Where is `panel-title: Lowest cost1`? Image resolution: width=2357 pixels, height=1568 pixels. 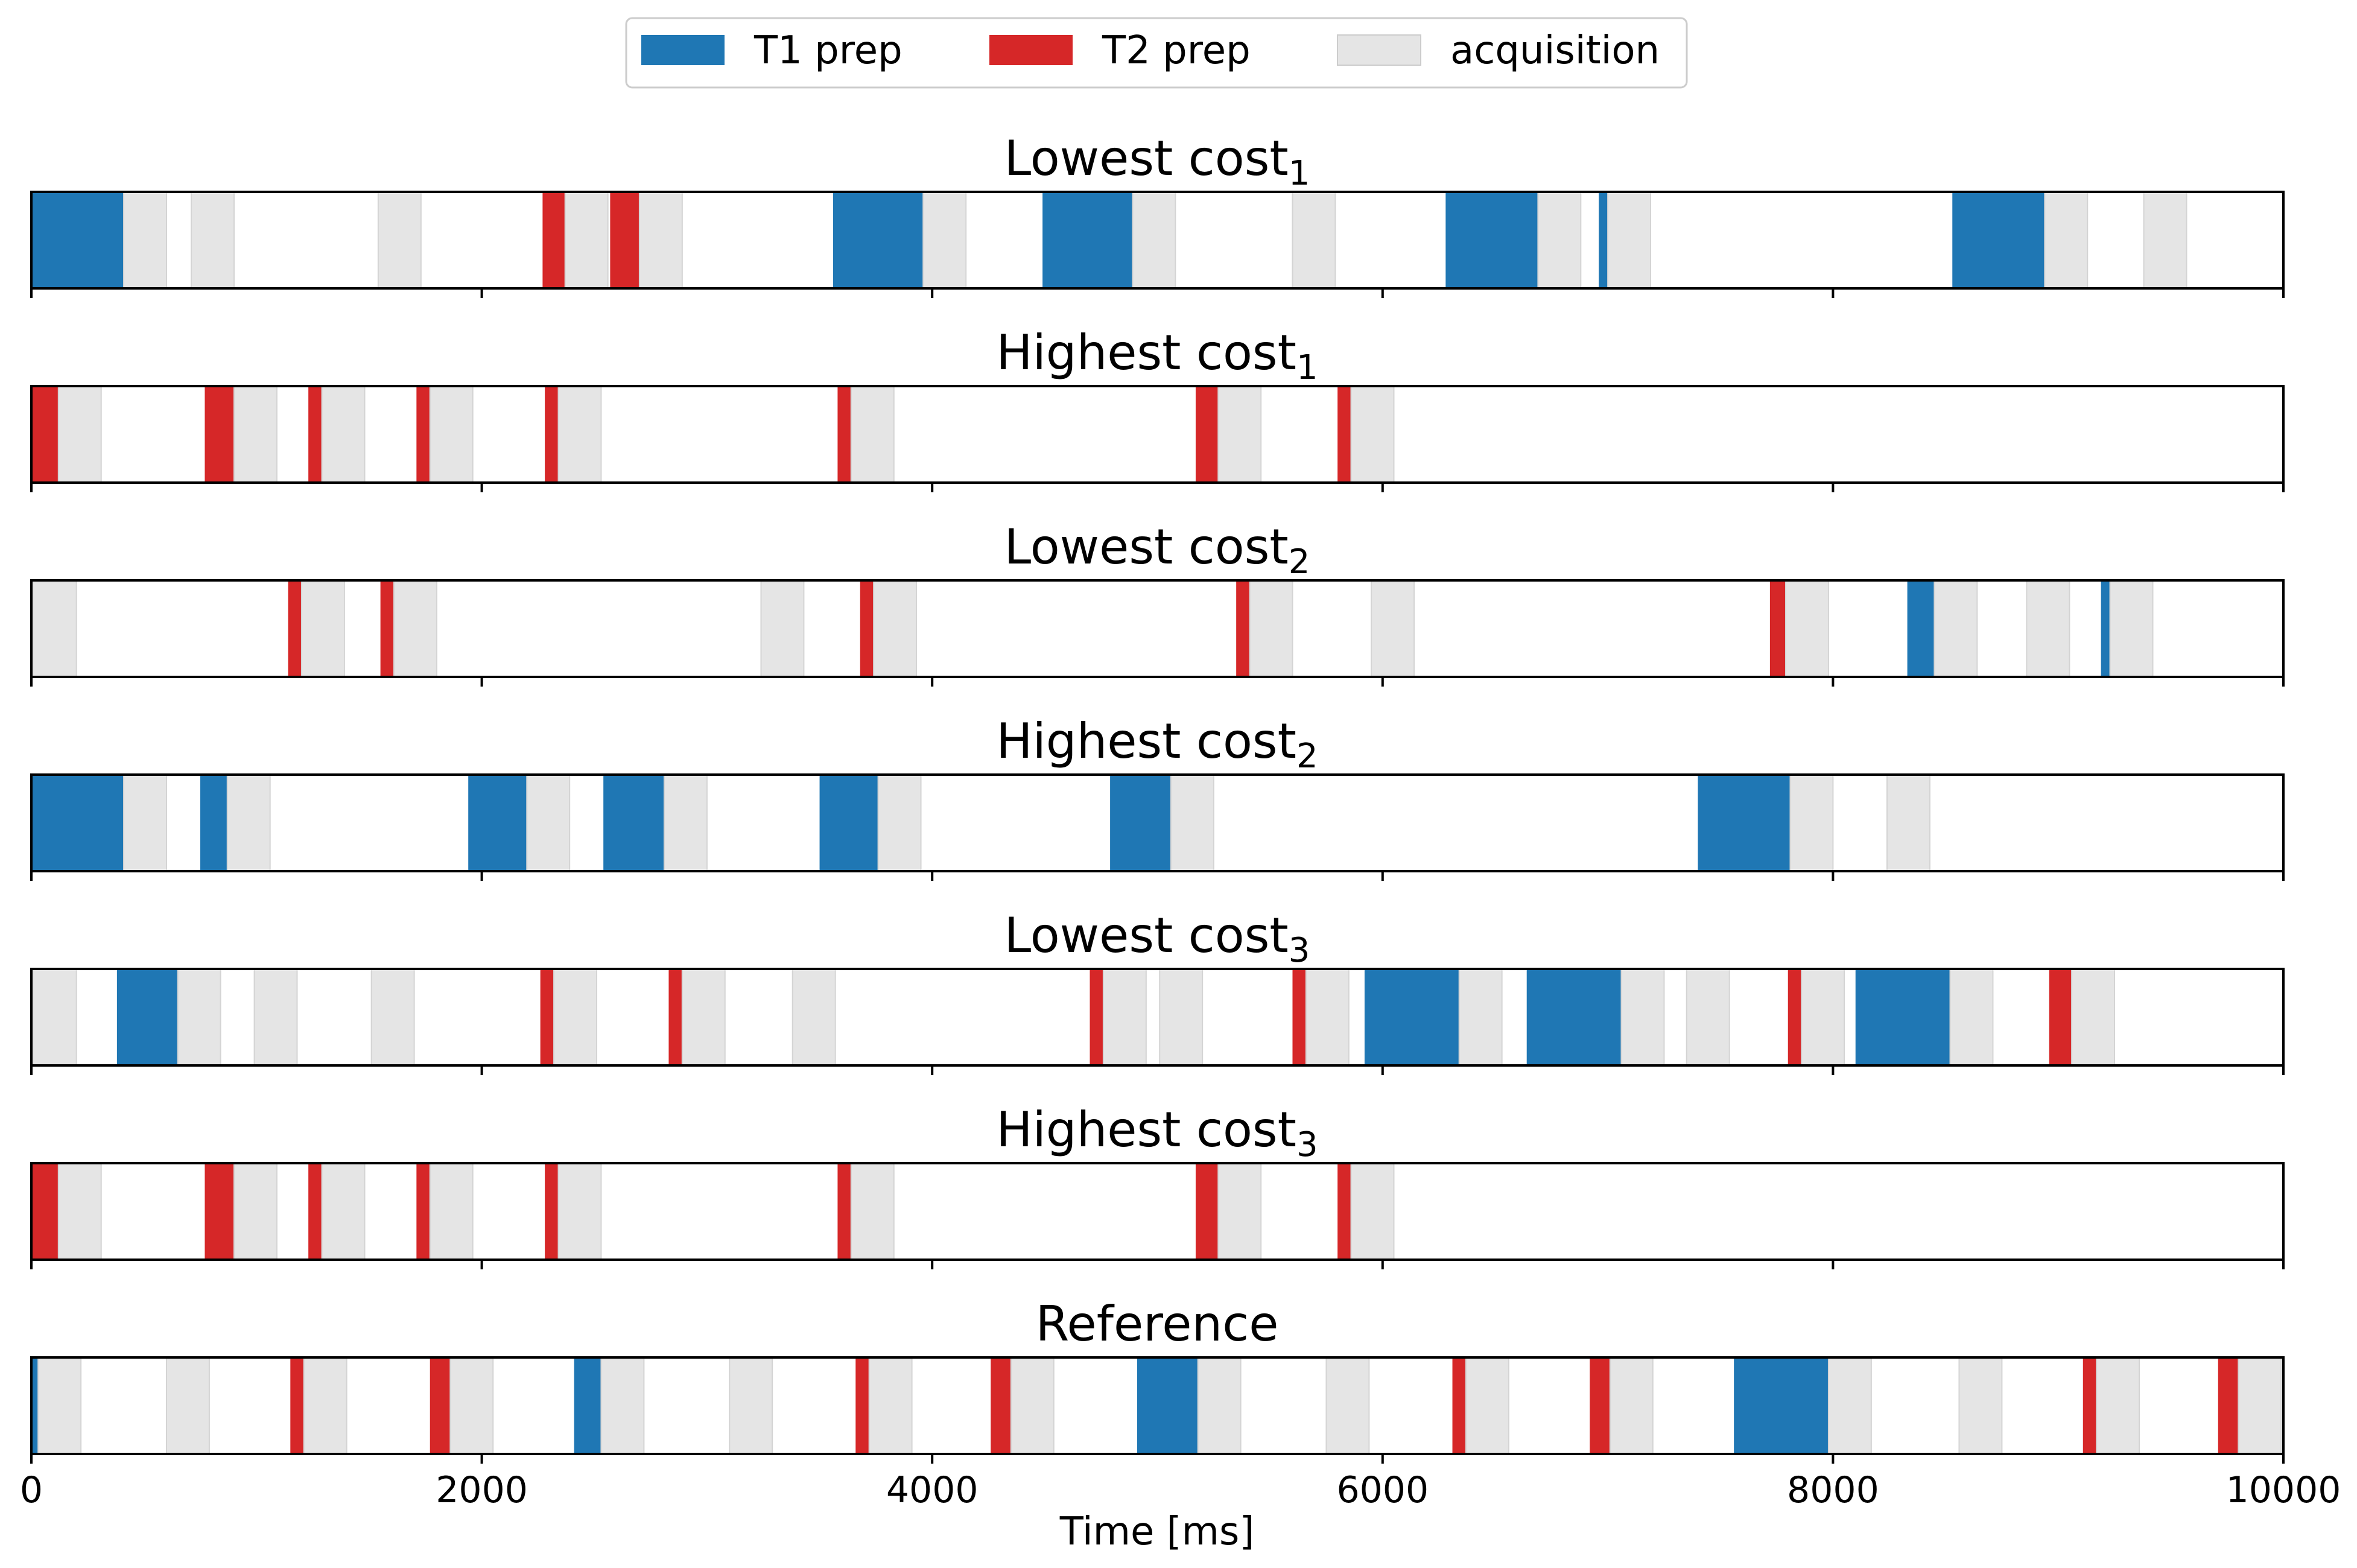
panel-title: Lowest cost1 is located at coordinates (1157, 161).